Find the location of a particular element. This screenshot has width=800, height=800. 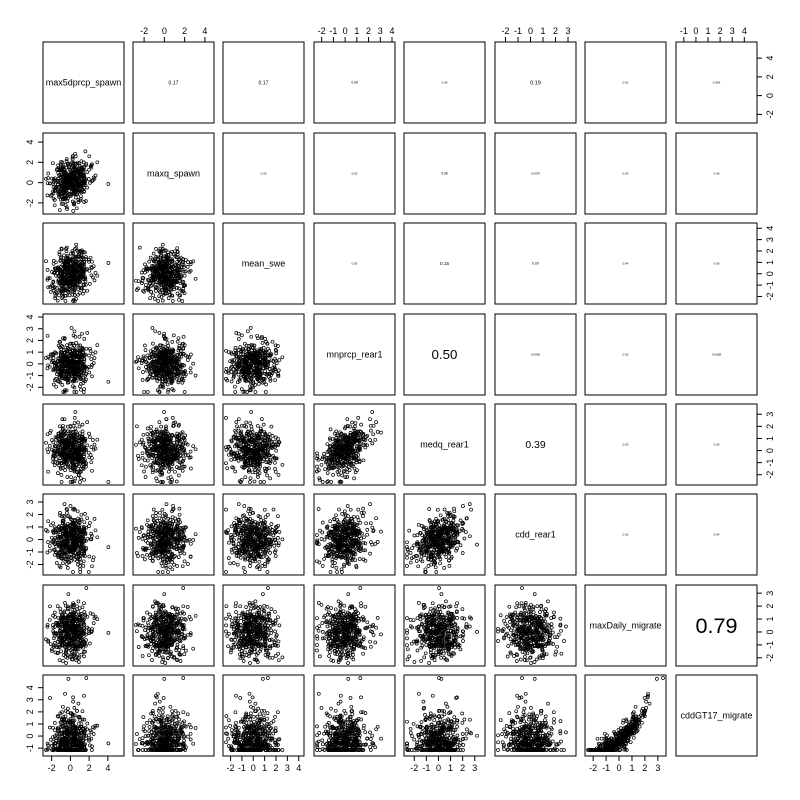

panel-3-3: mnprcp_rear1 is located at coordinates (354, 354).